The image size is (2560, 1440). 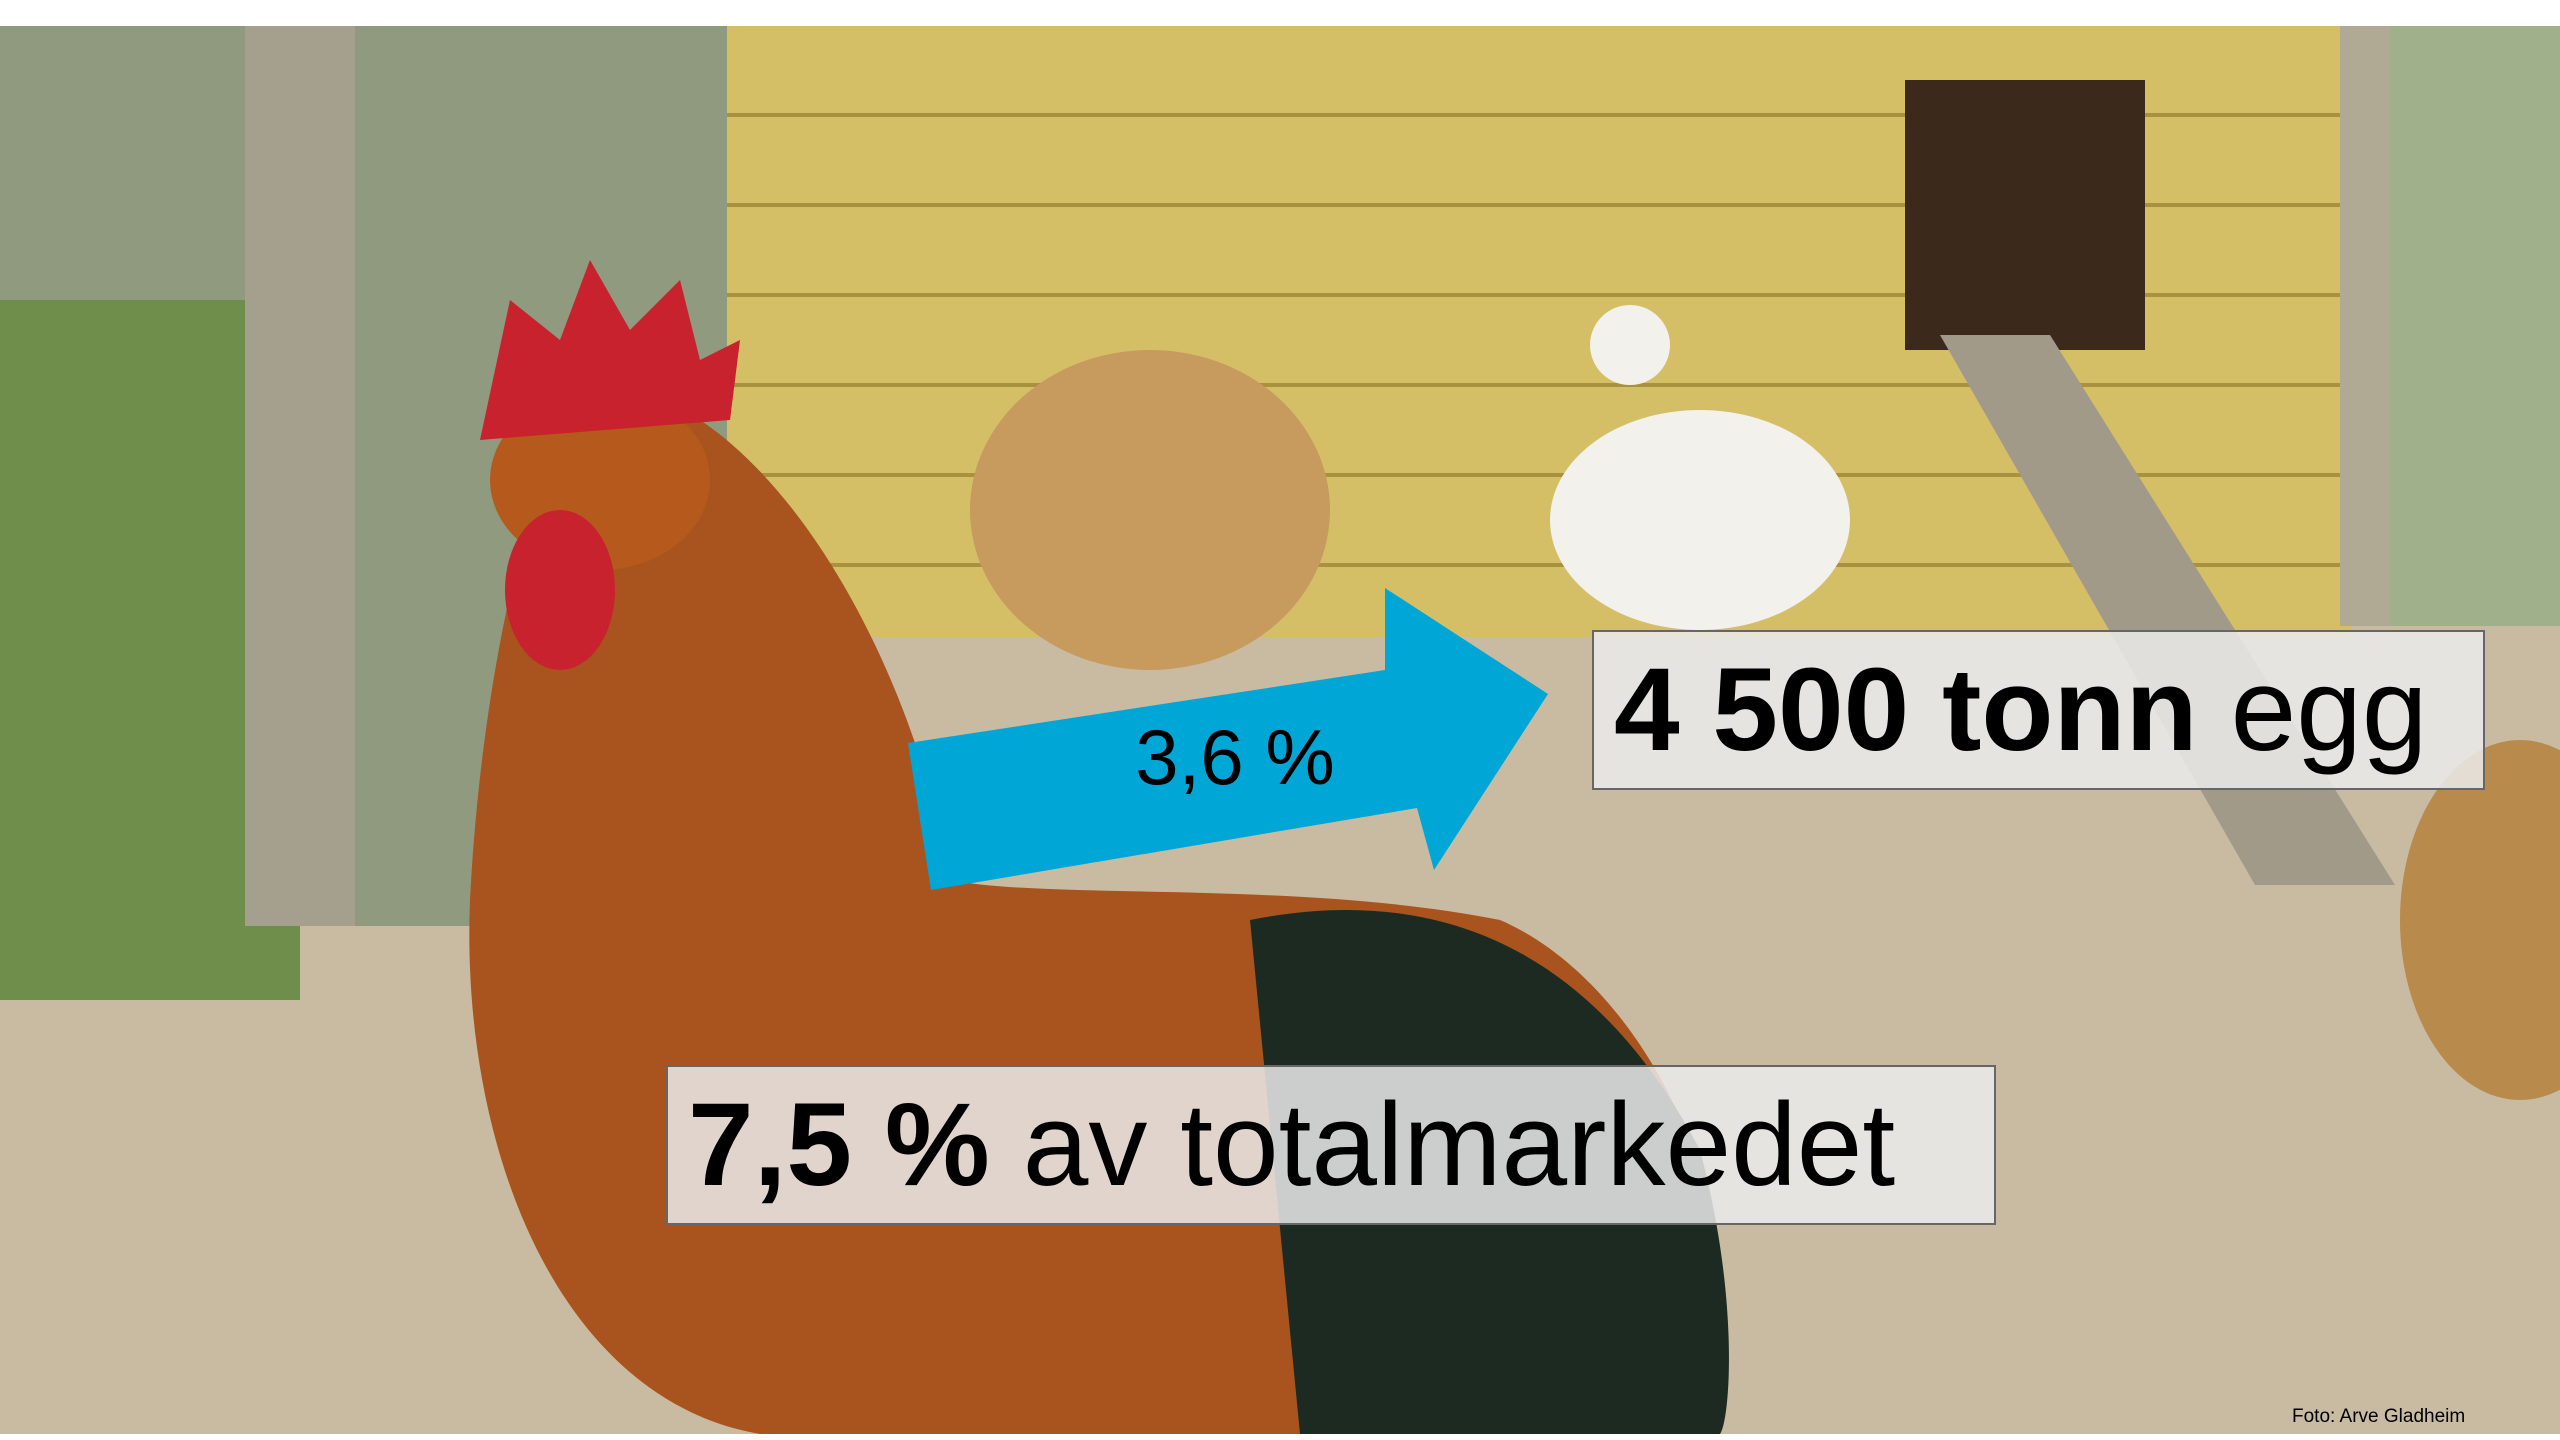 I want to click on market-box: 7,5 % av totalmarkedet, so click(x=1331, y=1145).